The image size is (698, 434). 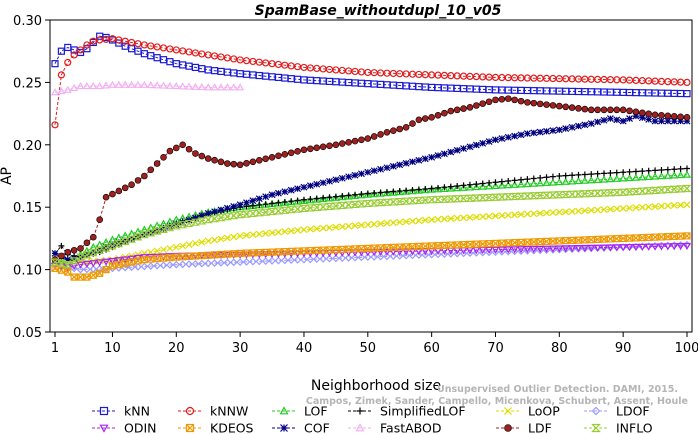 What do you see at coordinates (232, 427) in the screenshot?
I see `legend-label: KDEOS` at bounding box center [232, 427].